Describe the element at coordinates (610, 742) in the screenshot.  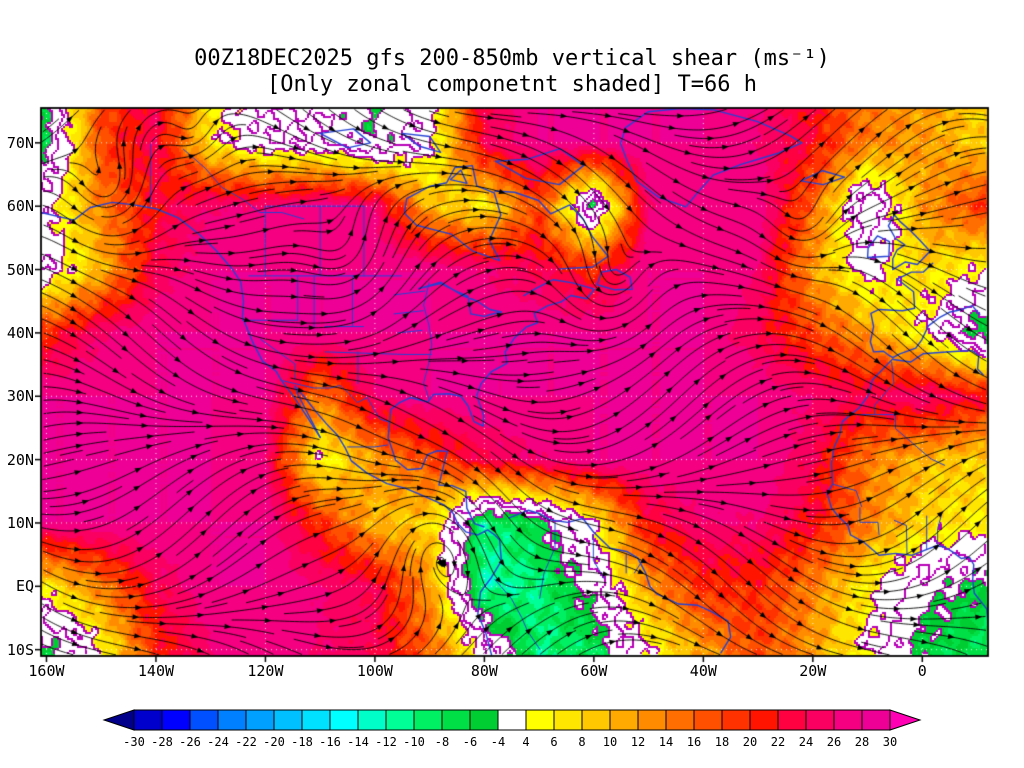
I see `colorbar-tick-label: 10` at that location.